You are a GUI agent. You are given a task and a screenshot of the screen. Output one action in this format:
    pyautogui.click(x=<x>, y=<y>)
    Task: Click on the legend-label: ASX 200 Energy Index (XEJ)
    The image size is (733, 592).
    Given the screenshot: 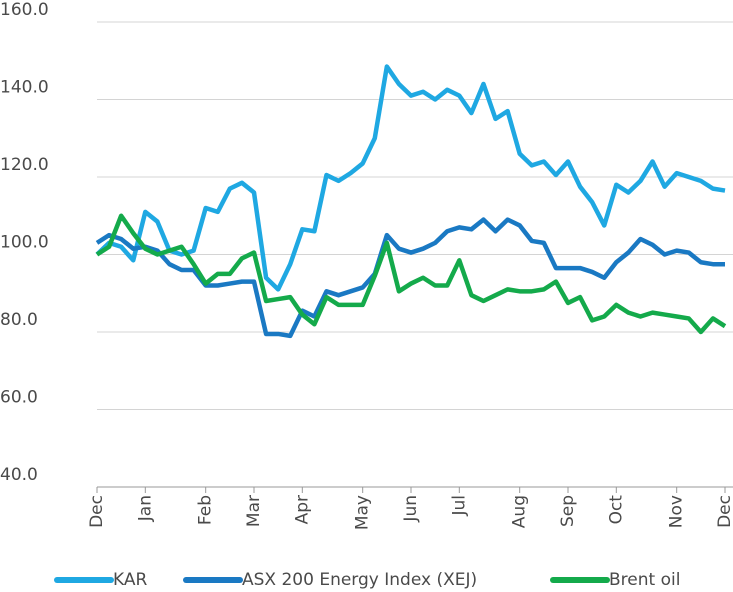 What is the action you would take?
    pyautogui.click(x=359, y=580)
    